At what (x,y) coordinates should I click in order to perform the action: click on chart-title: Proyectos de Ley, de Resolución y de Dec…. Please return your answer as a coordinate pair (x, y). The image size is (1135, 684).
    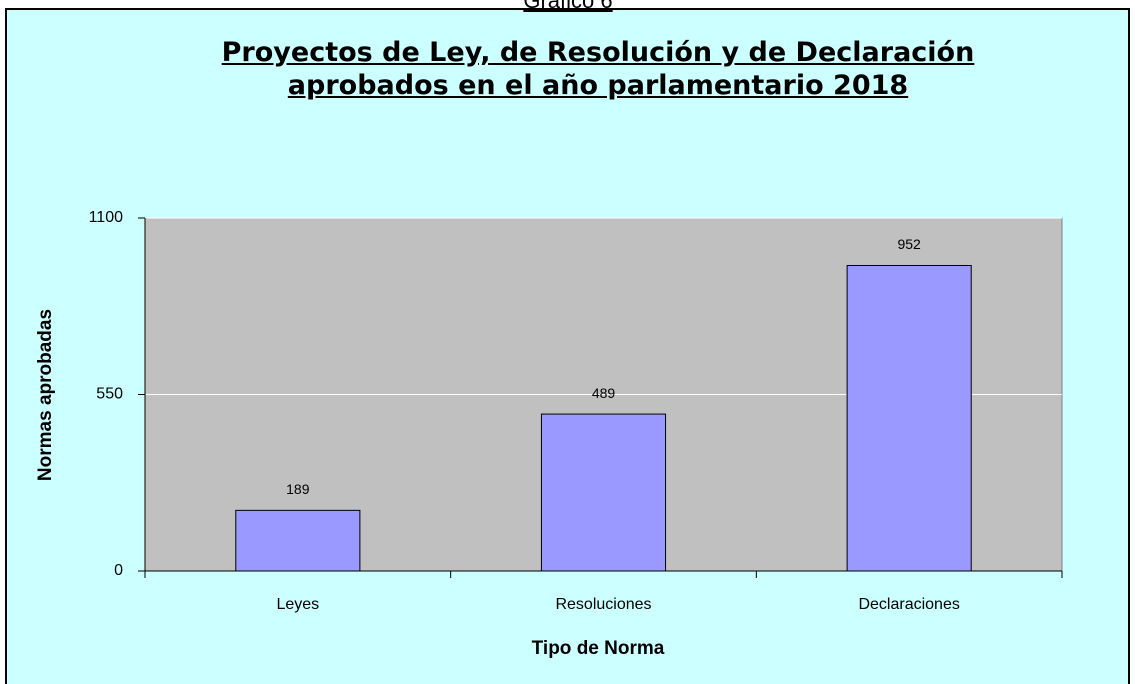
    Looking at the image, I should click on (598, 69).